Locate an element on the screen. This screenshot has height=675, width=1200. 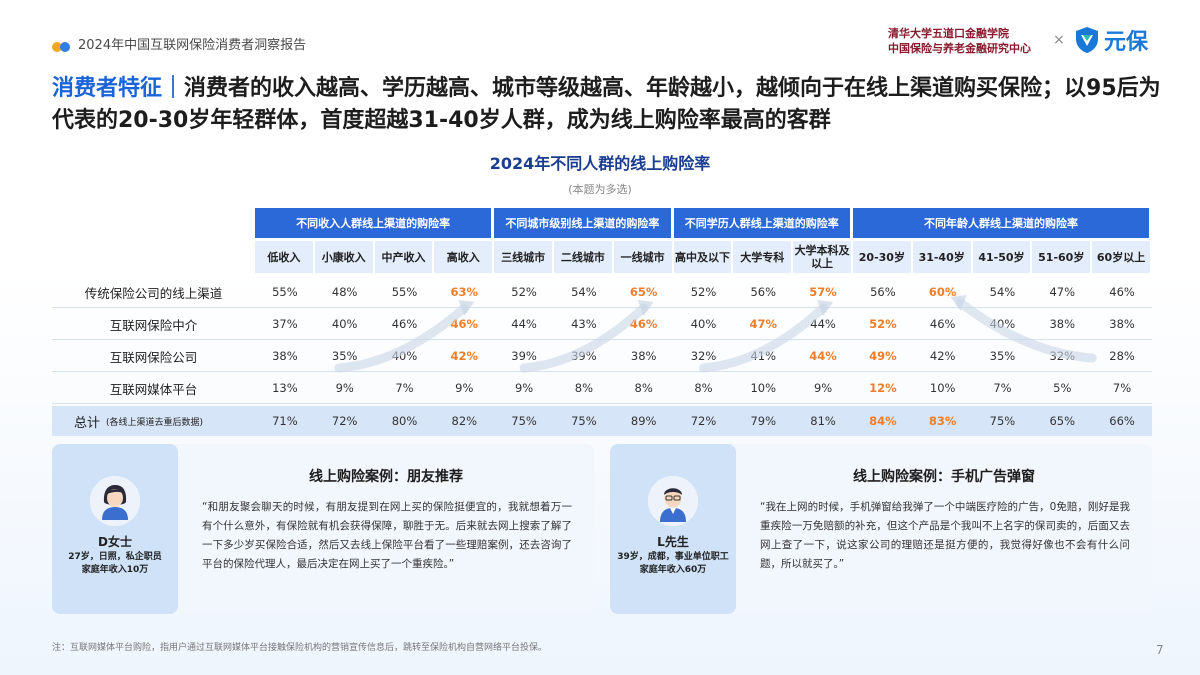
table-cell: 5% is located at coordinates (1062, 388).